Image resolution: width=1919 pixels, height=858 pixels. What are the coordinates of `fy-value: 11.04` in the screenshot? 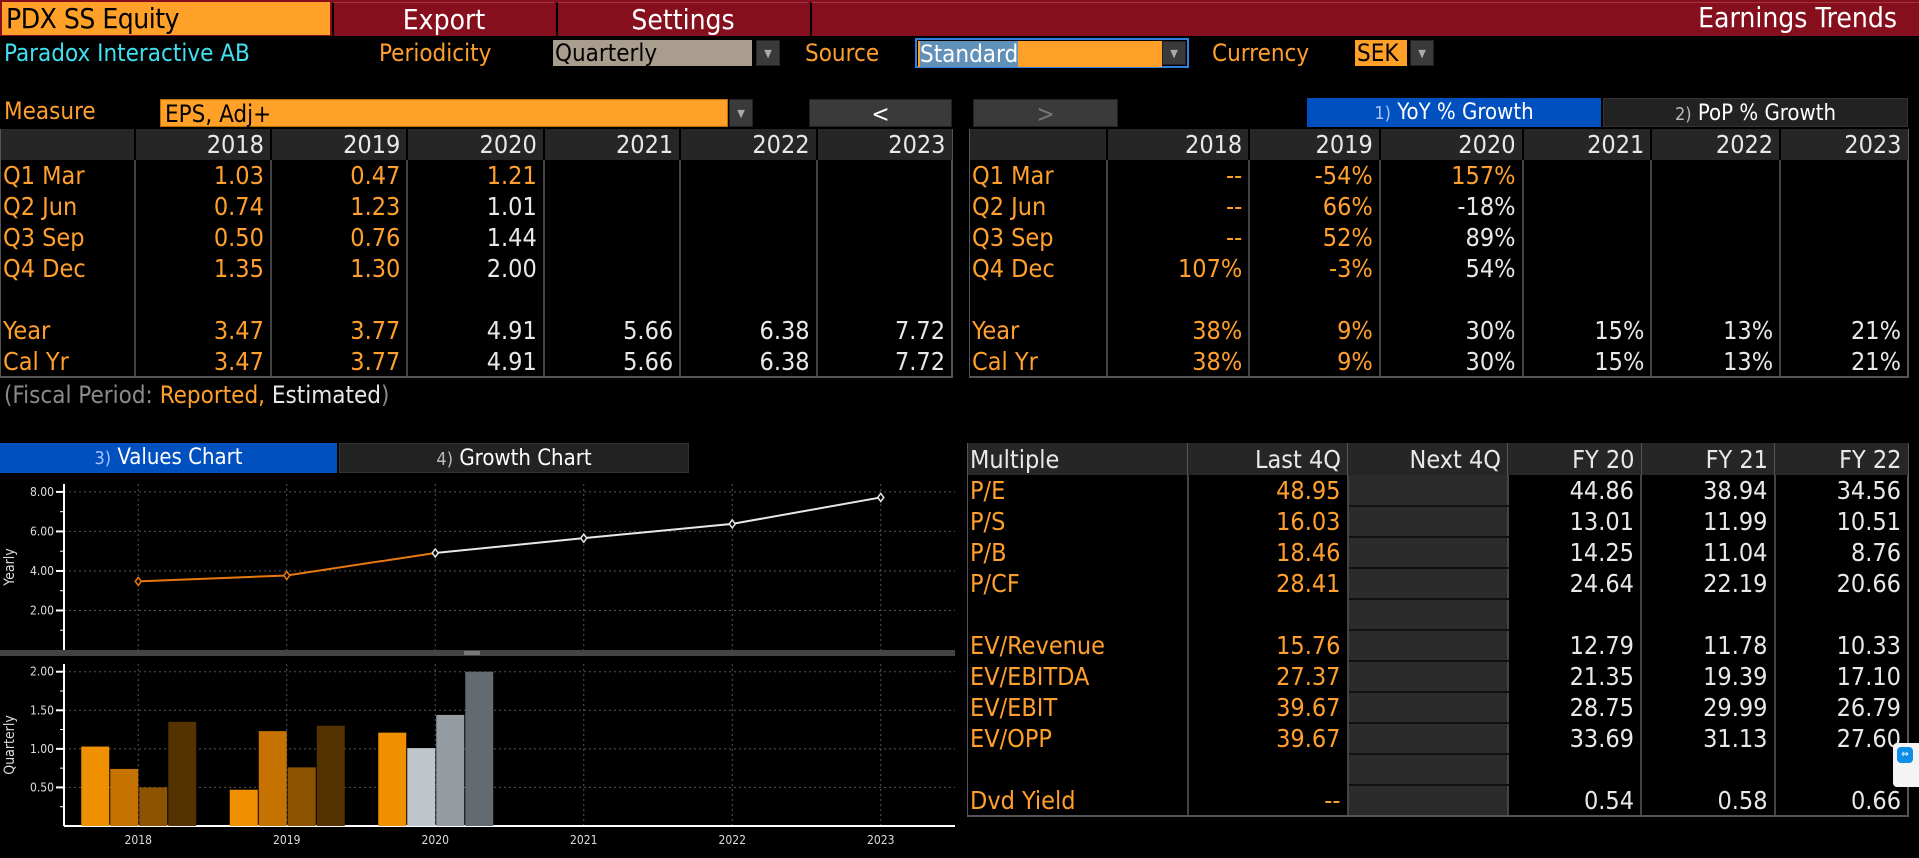 It's located at (1708, 552).